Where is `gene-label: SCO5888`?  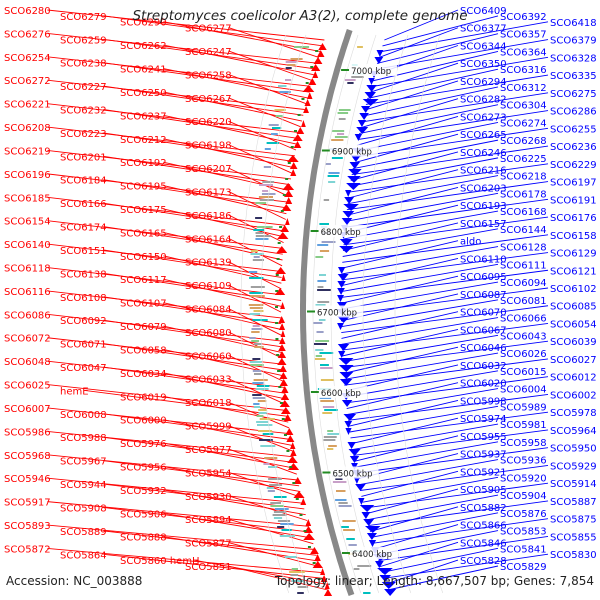
gene-label: SCO5888 is located at coordinates (143, 538).